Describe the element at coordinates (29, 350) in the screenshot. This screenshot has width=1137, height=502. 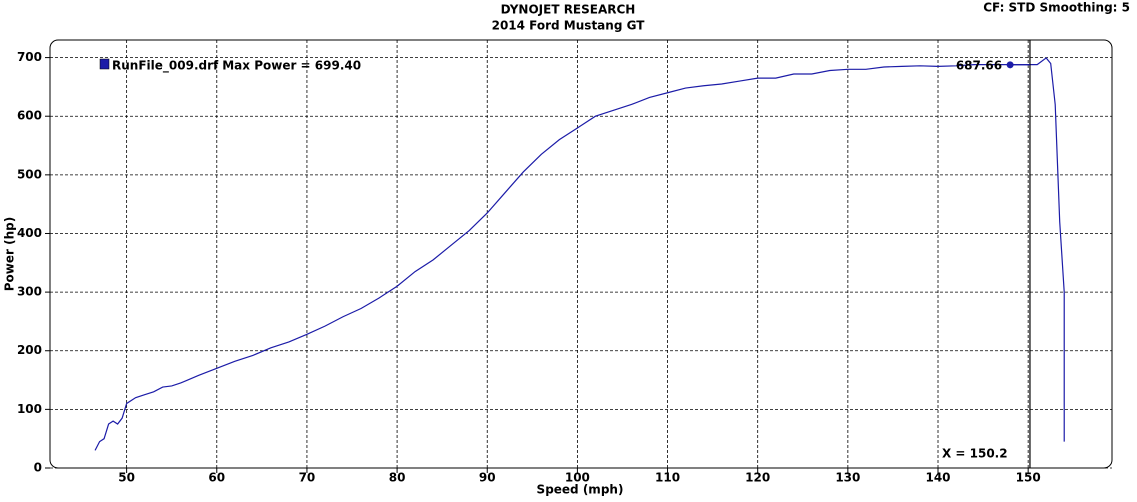
I see `y-tick-label: 200` at that location.